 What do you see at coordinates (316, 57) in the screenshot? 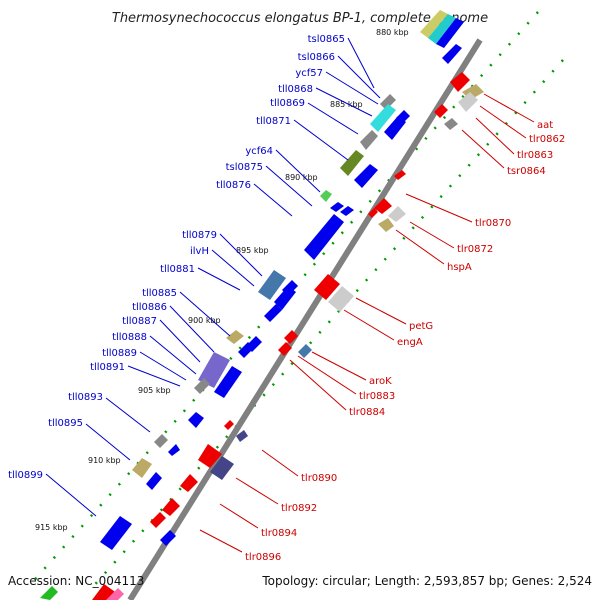
I see `gene-label-tsl0866: tsl0866` at bounding box center [316, 57].